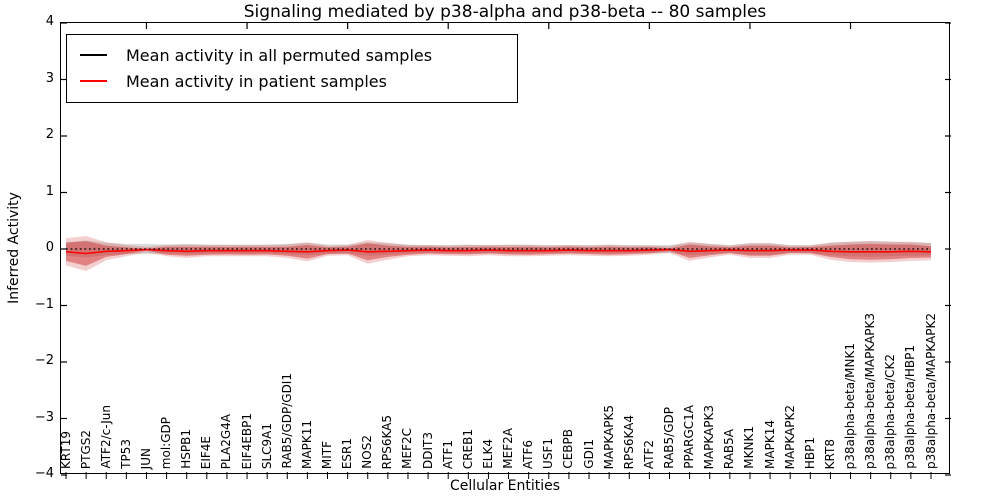  Describe the element at coordinates (850, 405) in the screenshot. I see `x-tick-label: p38alpha-beta/MNK1` at that location.